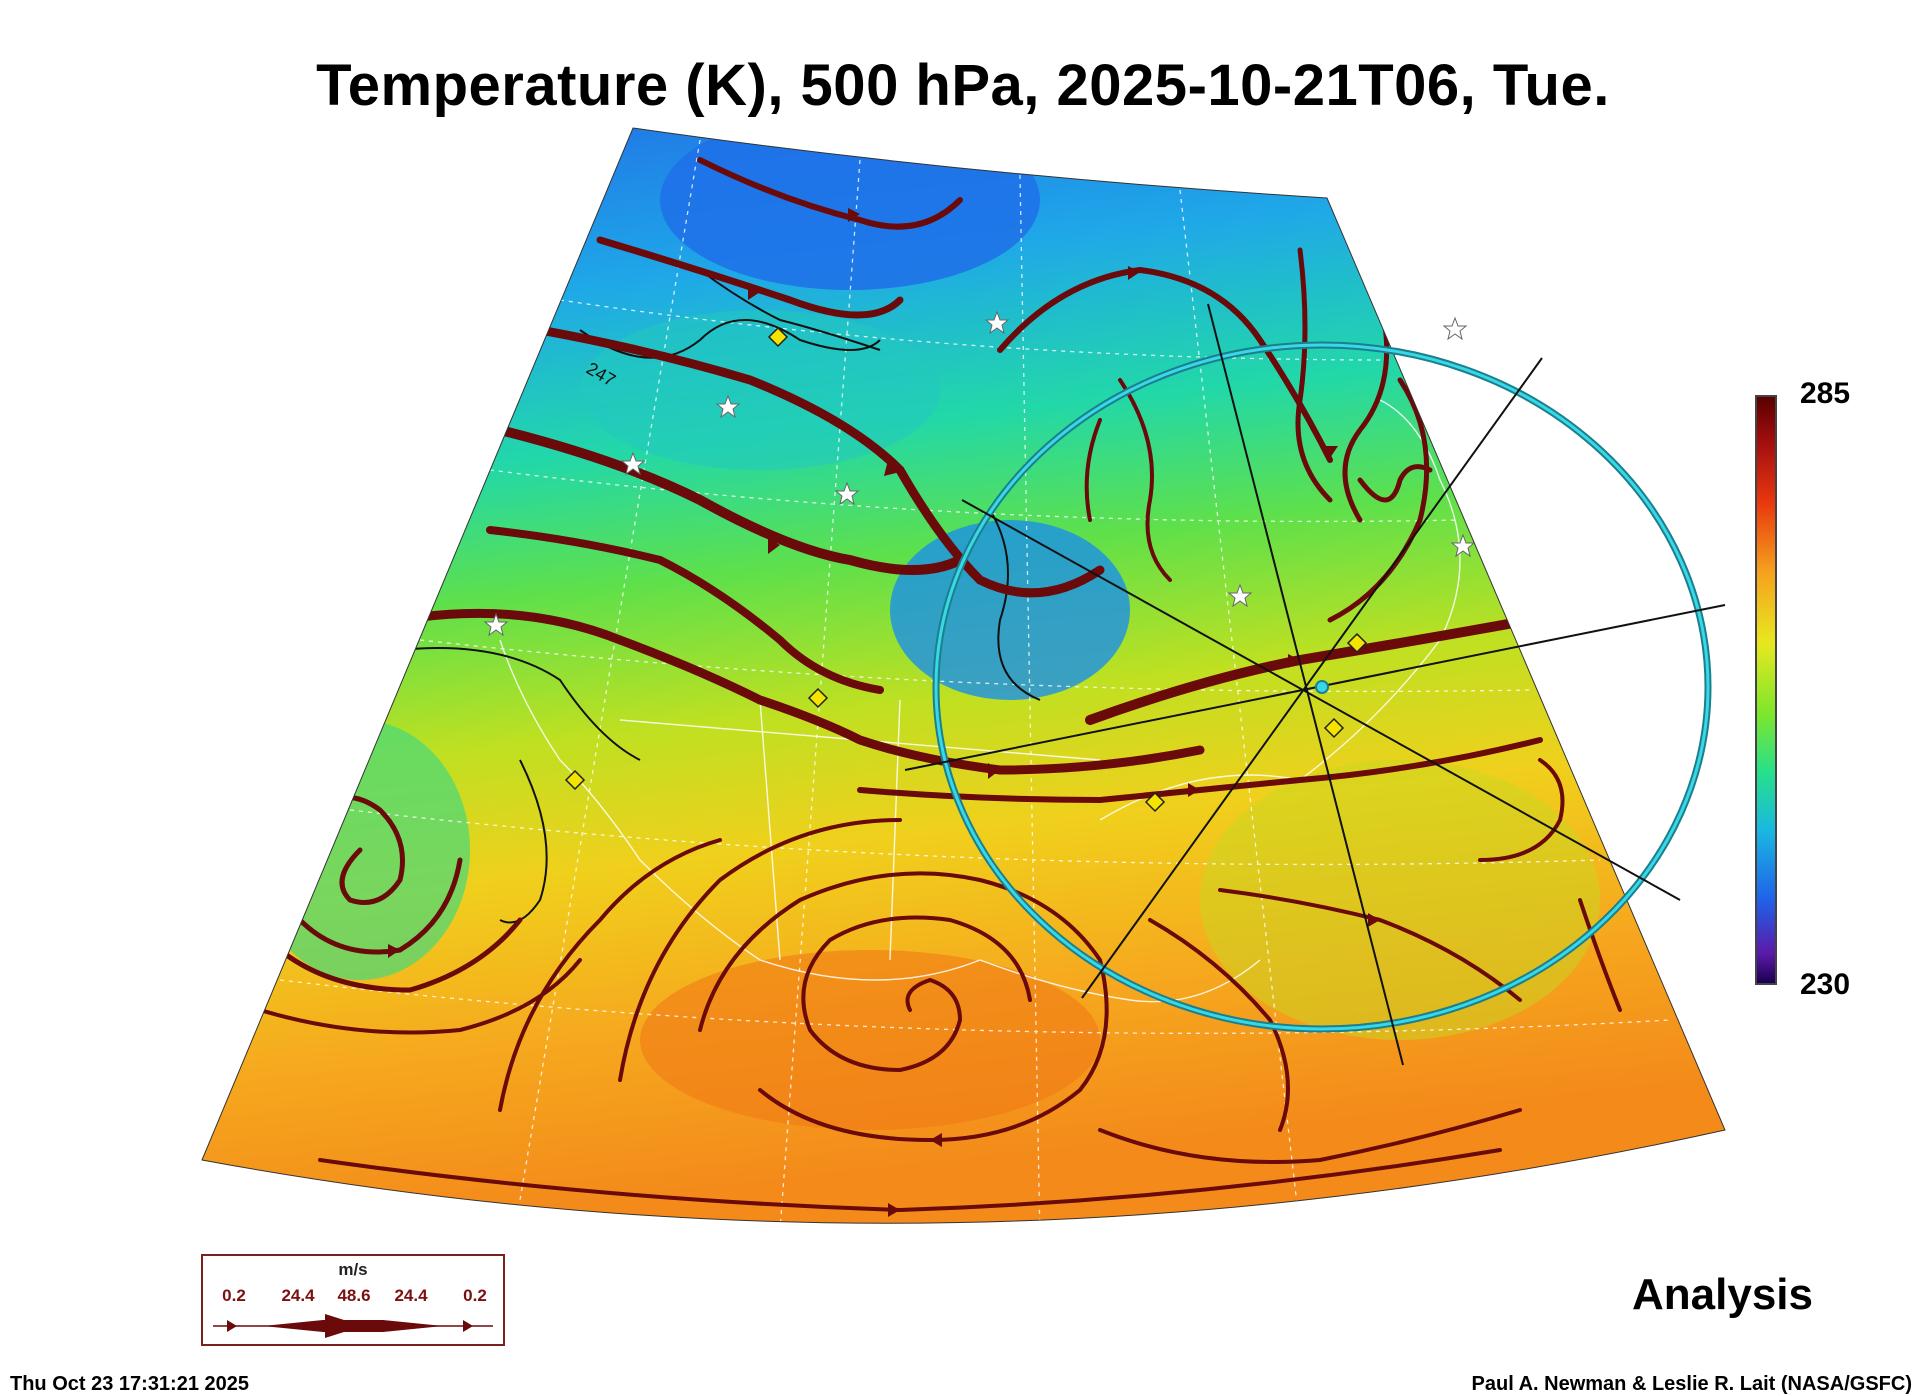  Describe the element at coordinates (354, 1295) in the screenshot. I see `legend-value: 48.6` at that location.